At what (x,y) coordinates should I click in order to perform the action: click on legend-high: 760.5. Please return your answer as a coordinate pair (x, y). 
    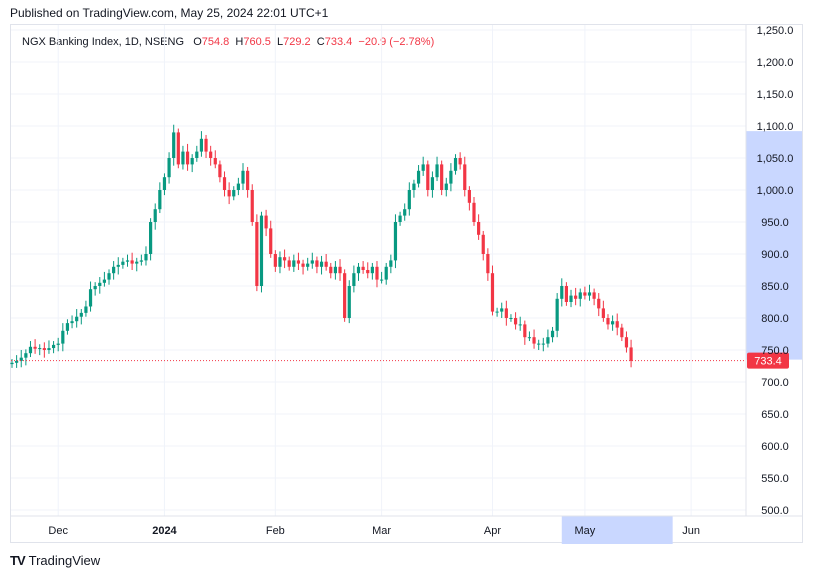
    Looking at the image, I should click on (257, 42).